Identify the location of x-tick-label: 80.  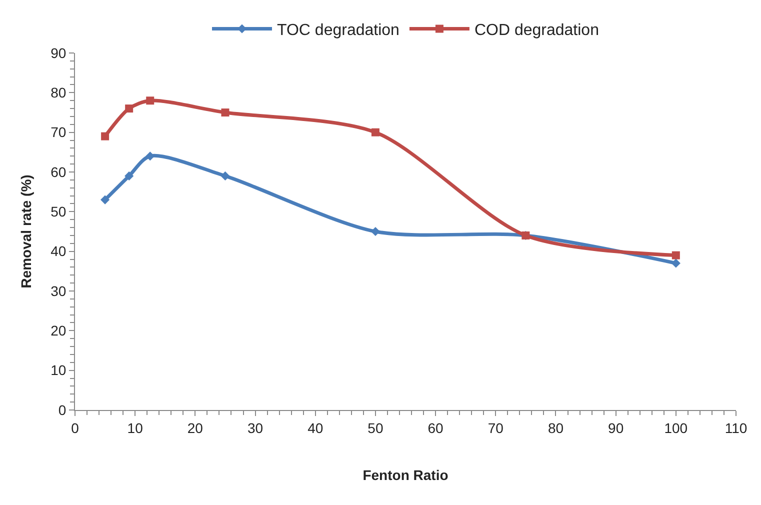
(556, 428).